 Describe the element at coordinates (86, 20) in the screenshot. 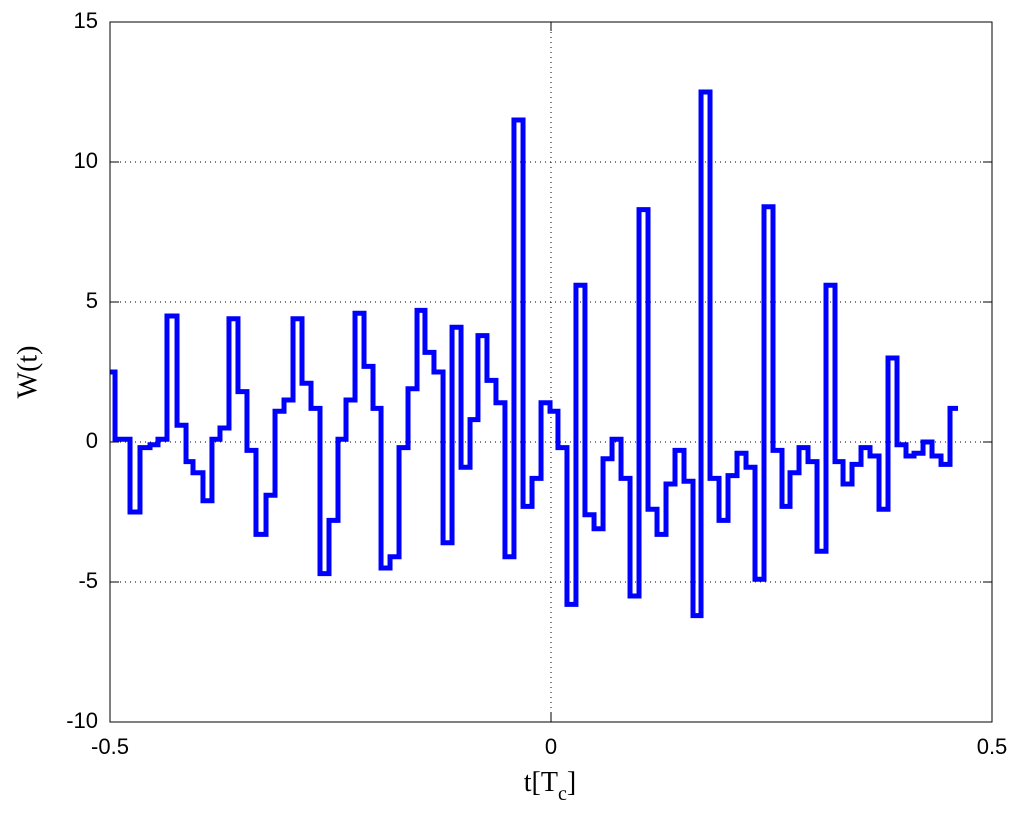

I see `y-tick-label: 15` at that location.